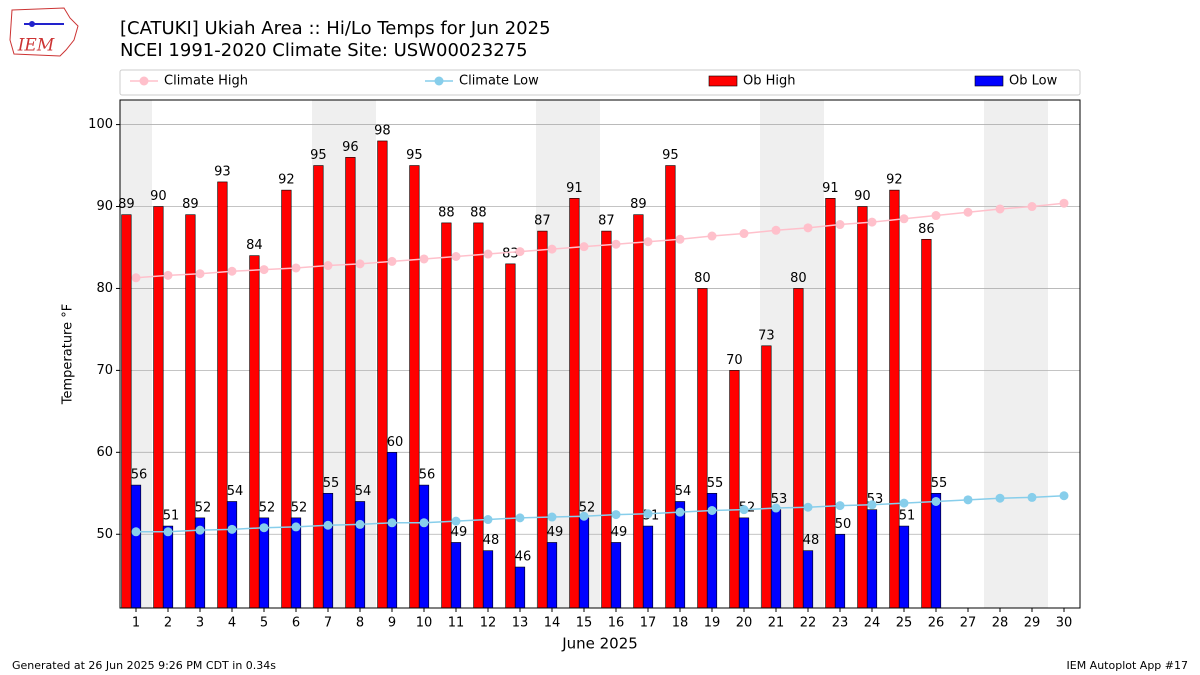  Describe the element at coordinates (989, 81) in the screenshot. I see `legend-swatch` at that location.